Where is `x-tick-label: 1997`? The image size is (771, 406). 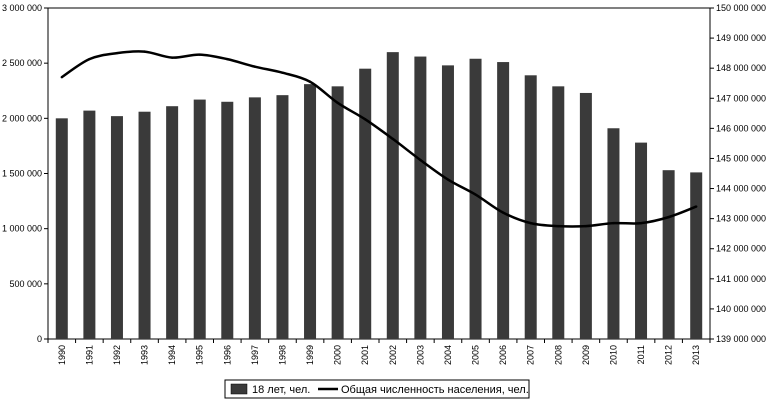 x-tick-label: 1997 is located at coordinates (255, 355).